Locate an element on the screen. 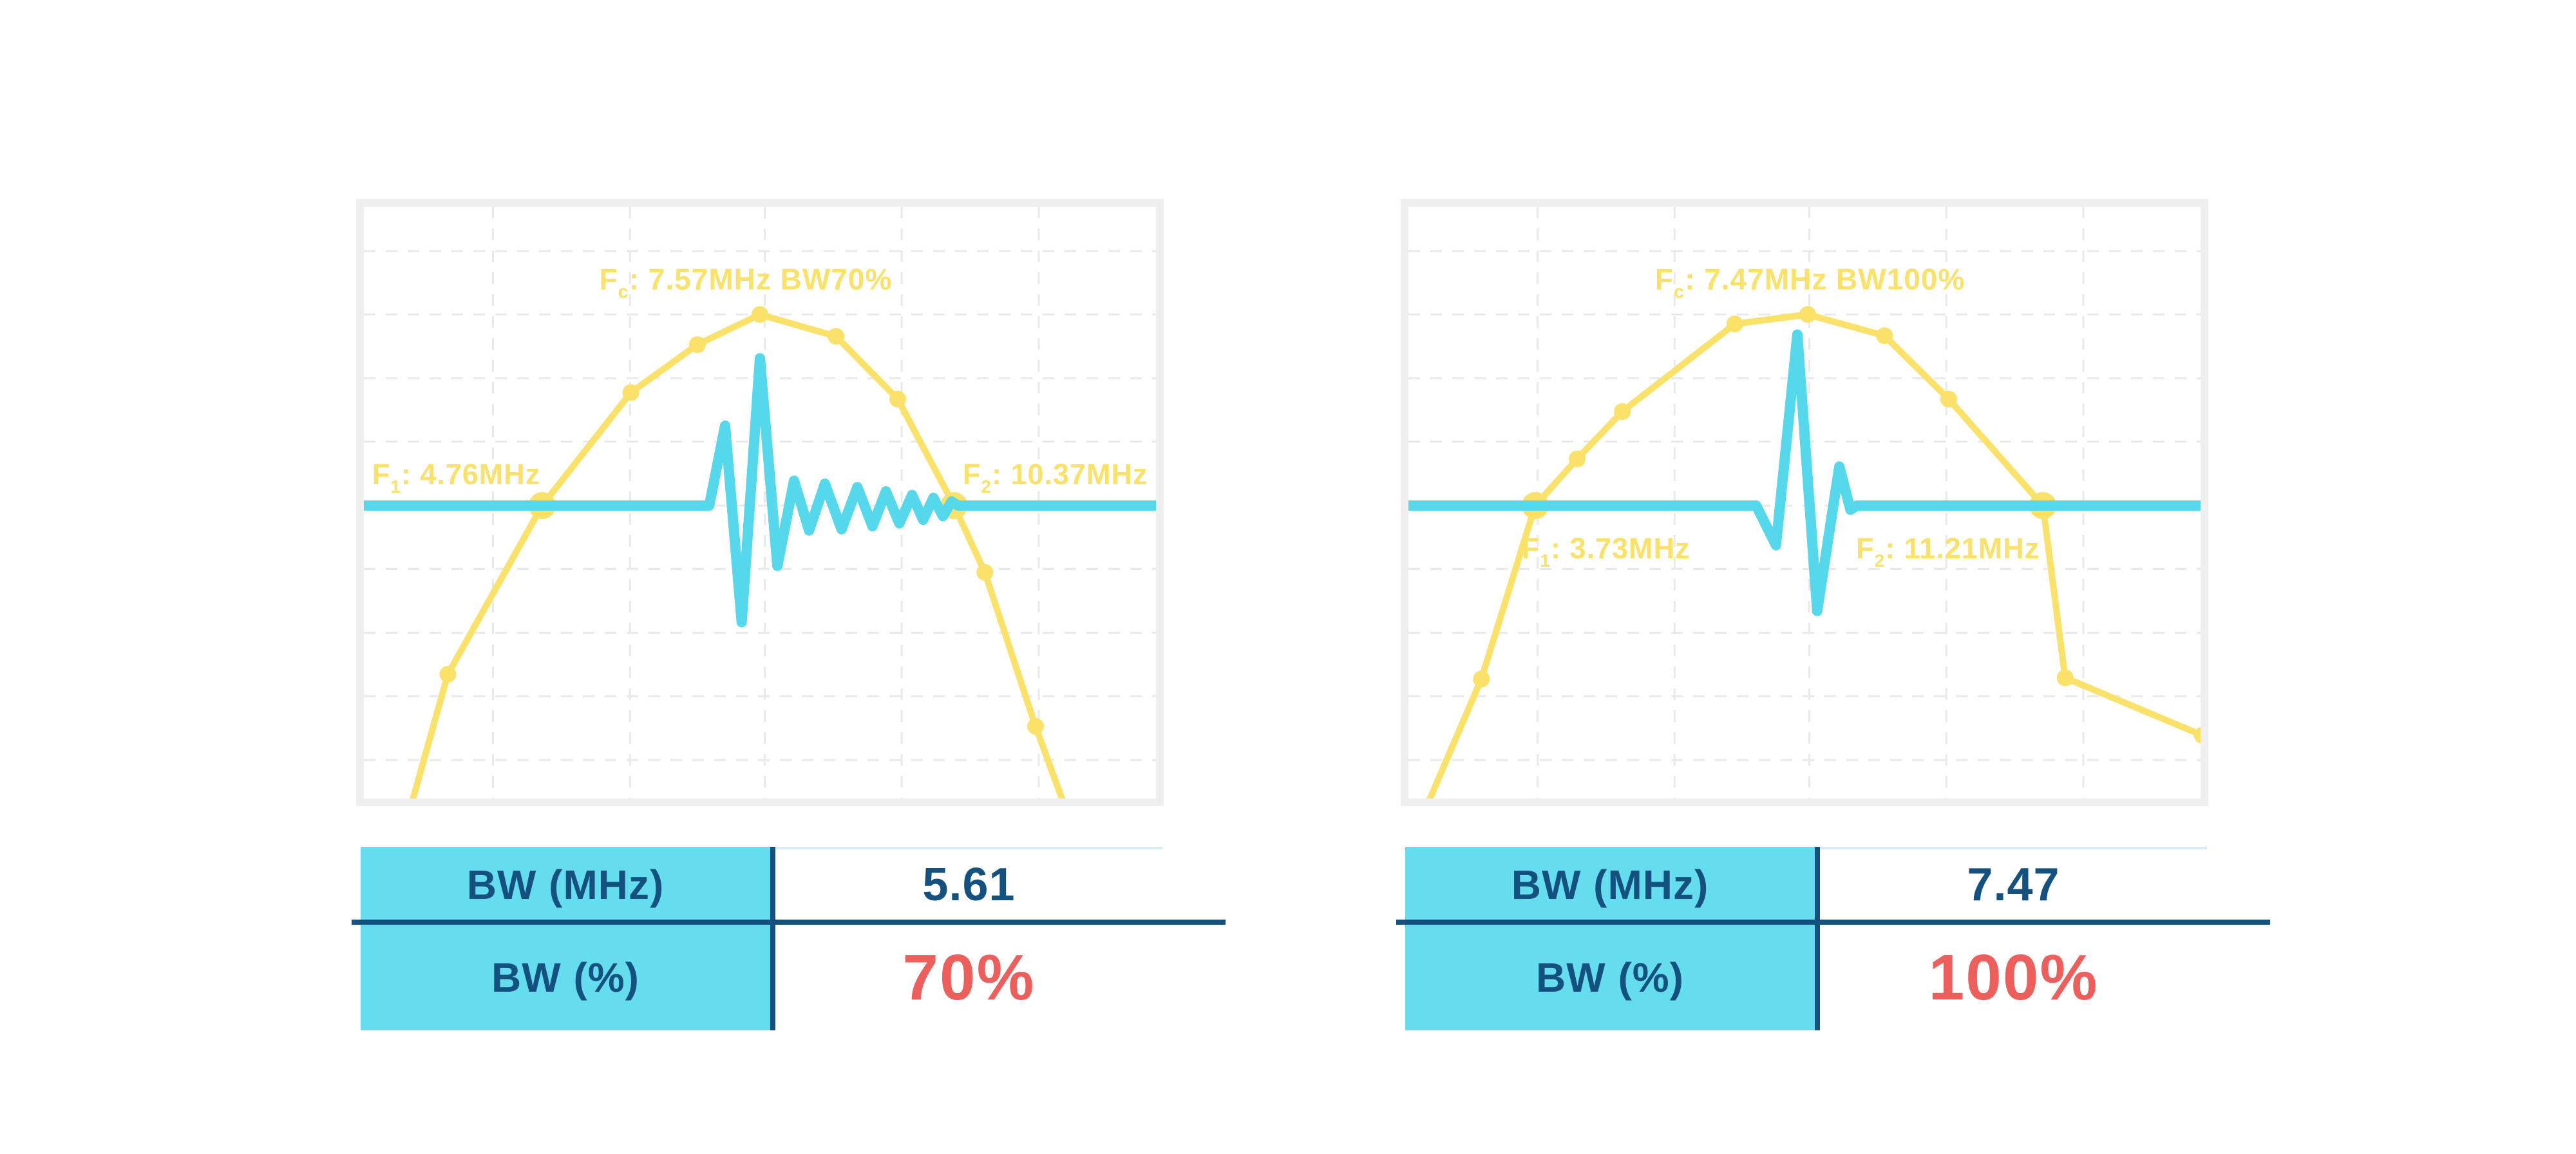  bw-percent-value: 100% is located at coordinates (2014, 977).